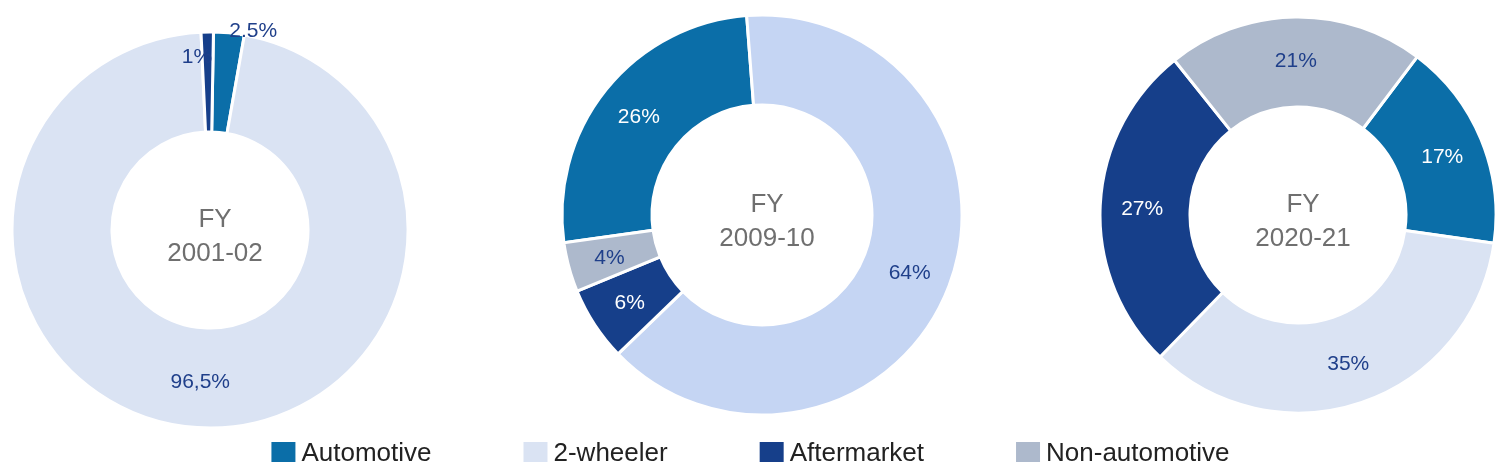 The width and height of the screenshot is (1499, 474). I want to click on data-label: 27%, so click(1142, 207).